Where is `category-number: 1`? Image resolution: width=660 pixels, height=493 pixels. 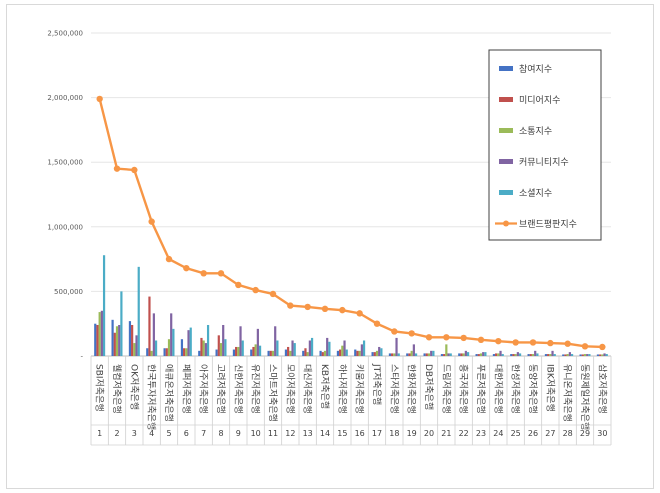 category-number: 1 is located at coordinates (99, 433).